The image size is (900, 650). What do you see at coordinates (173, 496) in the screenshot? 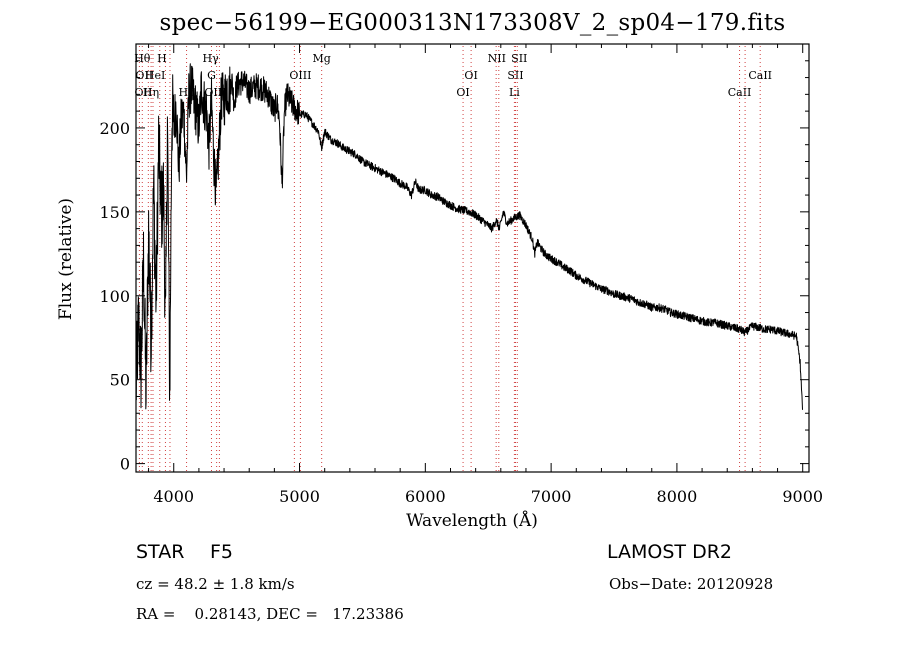
I see `x-tick-label: 4000` at bounding box center [173, 496].